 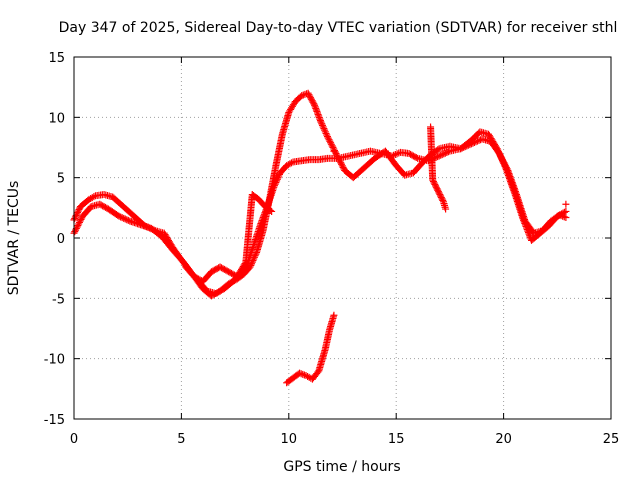 What do you see at coordinates (289, 439) in the screenshot?
I see `x-tick-label: 10` at bounding box center [289, 439].